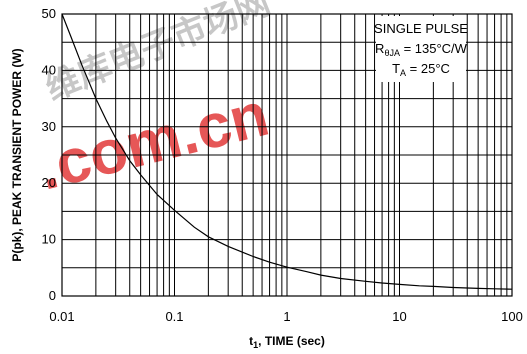 This screenshot has height=354, width=527. I want to click on x-tick-label: 0.1, so click(174, 316).